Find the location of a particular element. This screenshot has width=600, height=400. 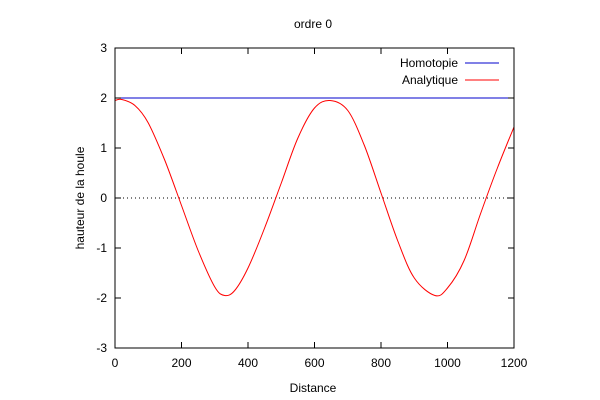

y-axis-label: hauteur de la houle is located at coordinates (80, 197).